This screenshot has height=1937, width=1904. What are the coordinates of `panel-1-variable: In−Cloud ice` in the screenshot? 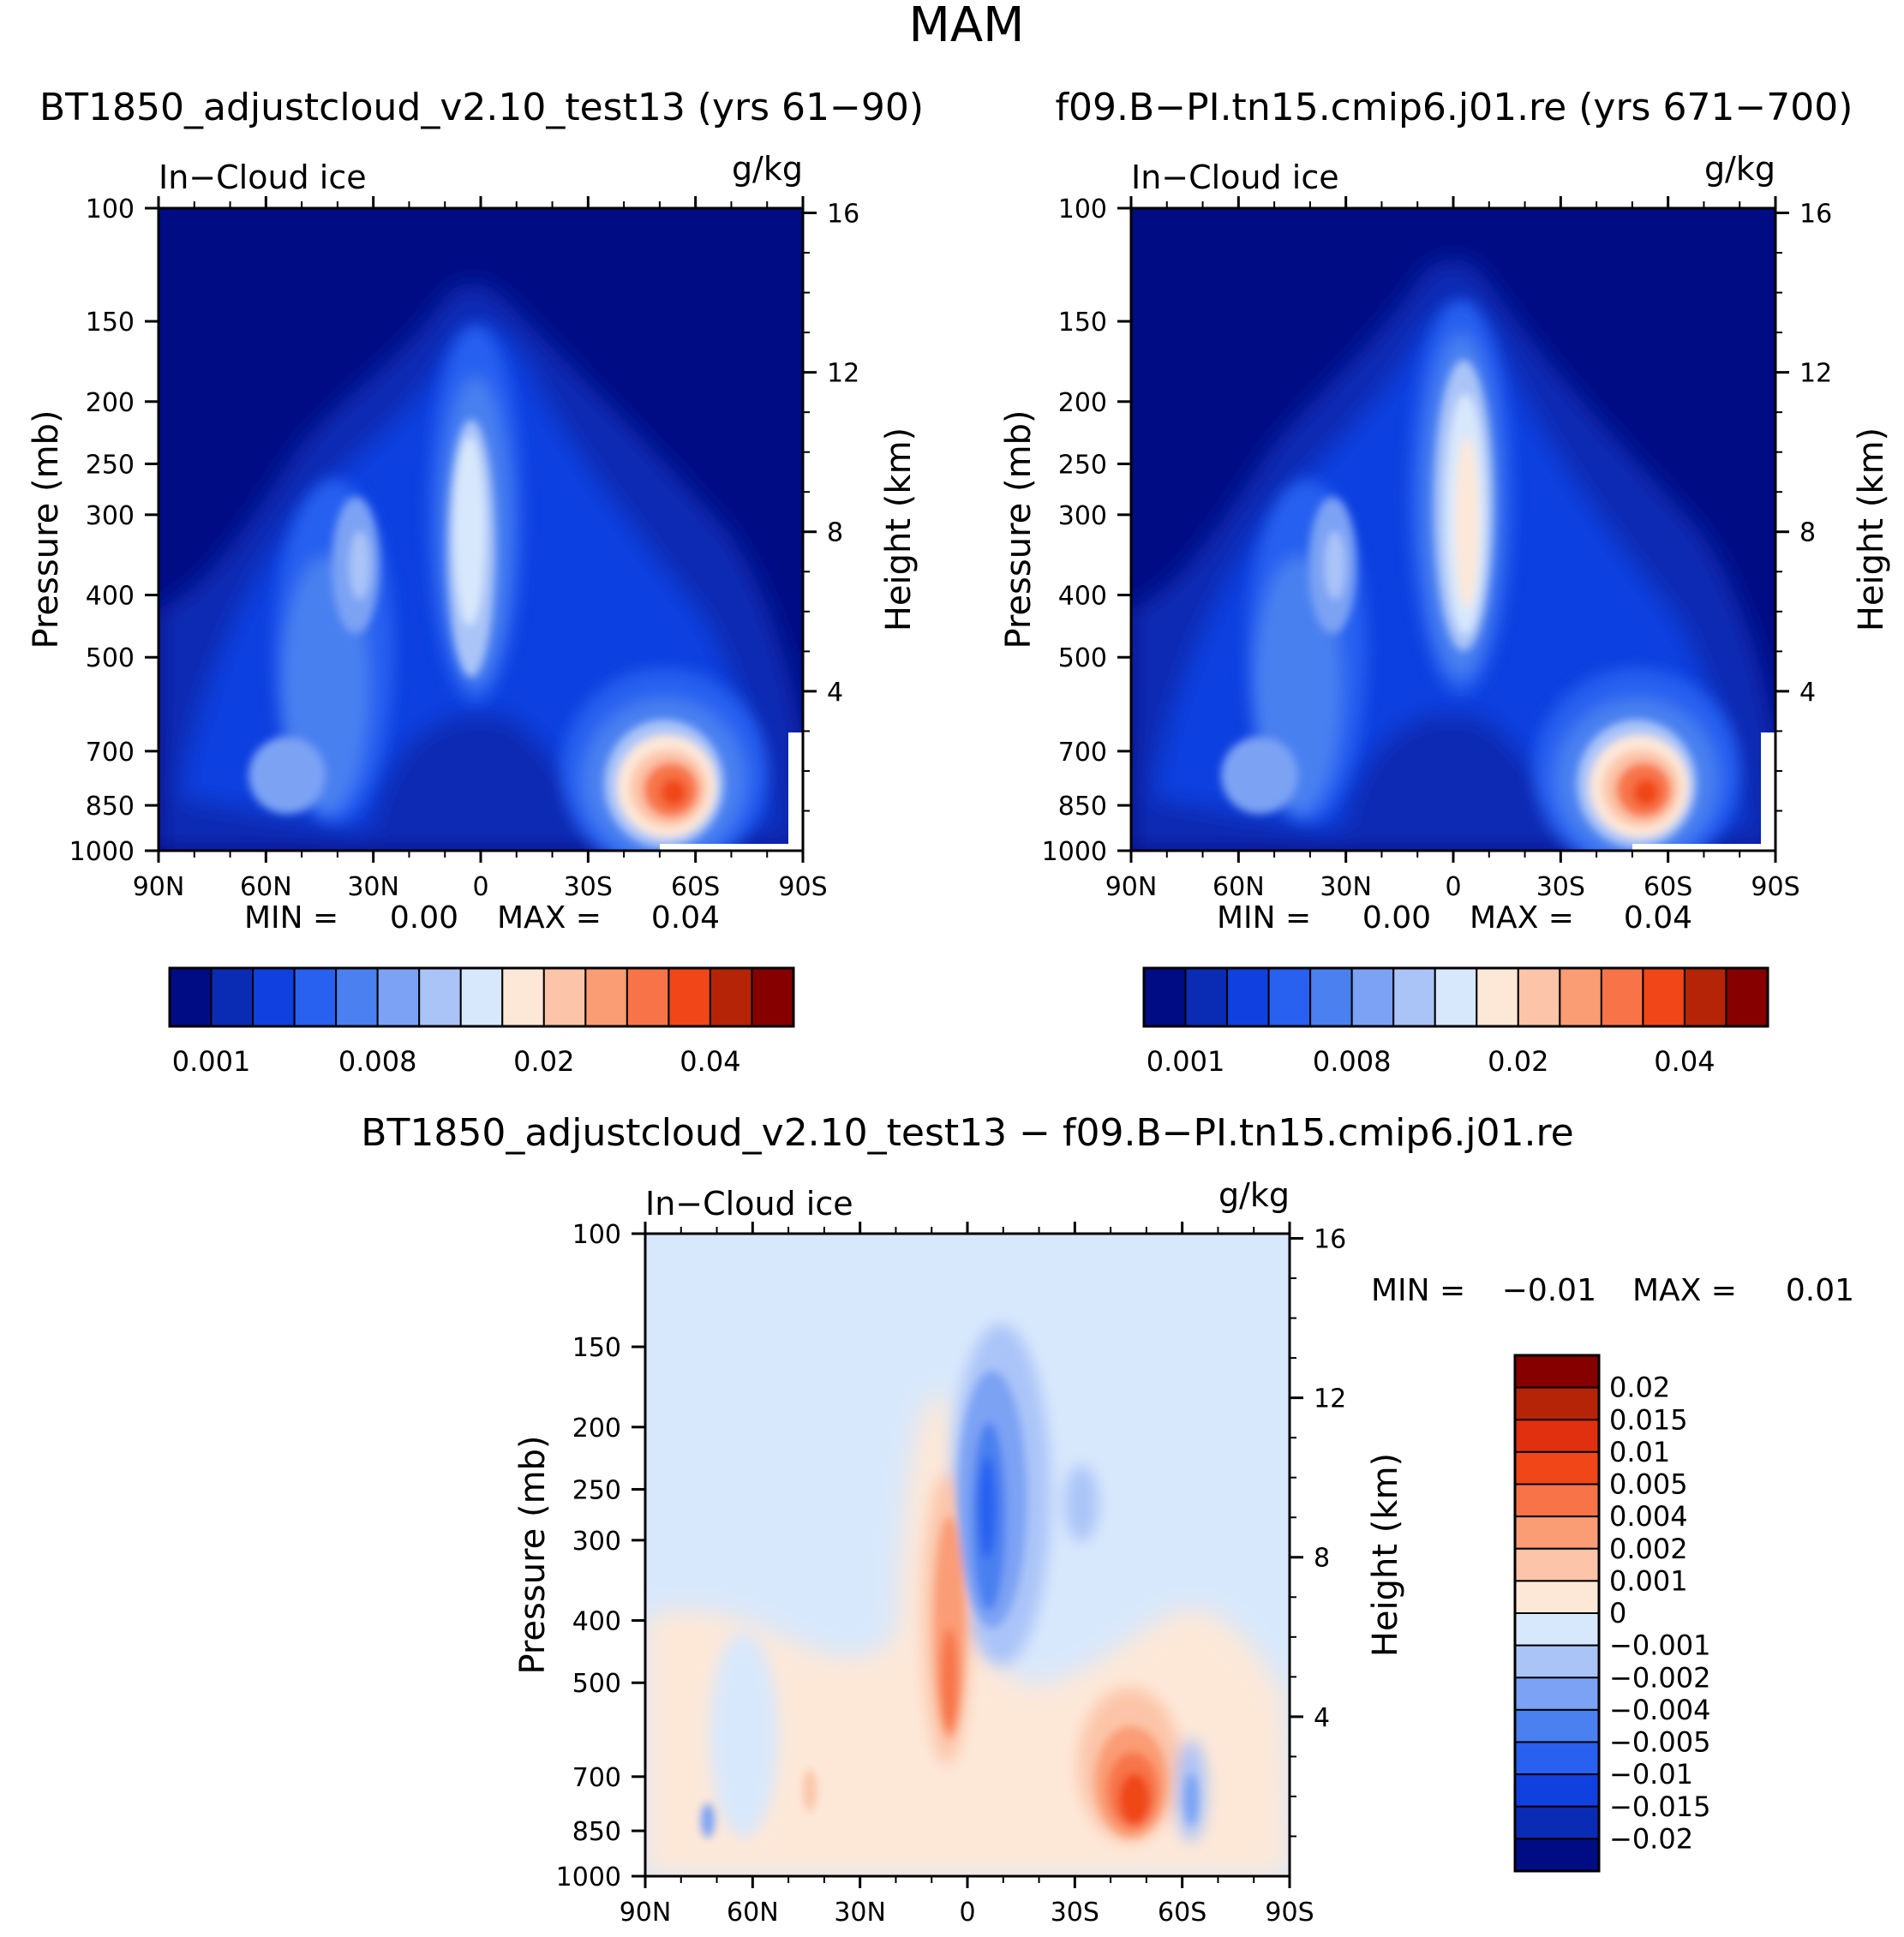 It's located at (263, 177).